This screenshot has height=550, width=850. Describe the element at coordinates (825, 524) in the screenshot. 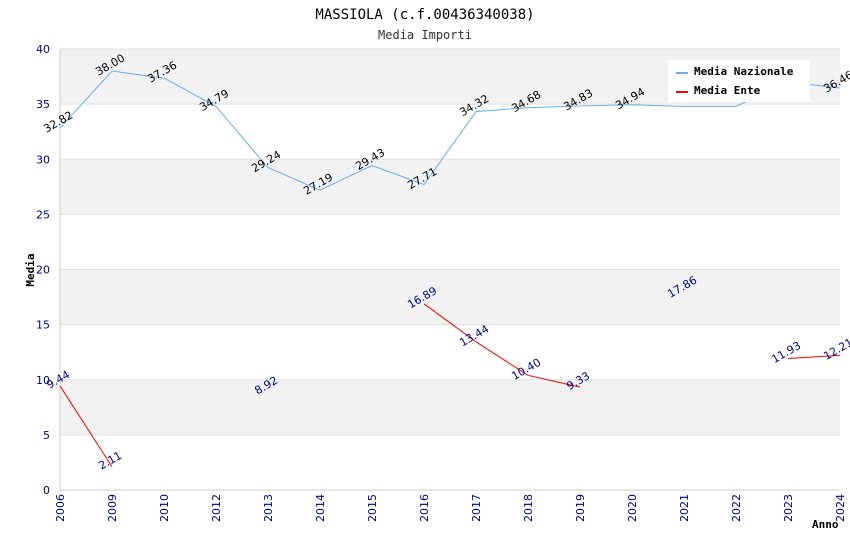

I see `x-axis-label: Anno` at that location.